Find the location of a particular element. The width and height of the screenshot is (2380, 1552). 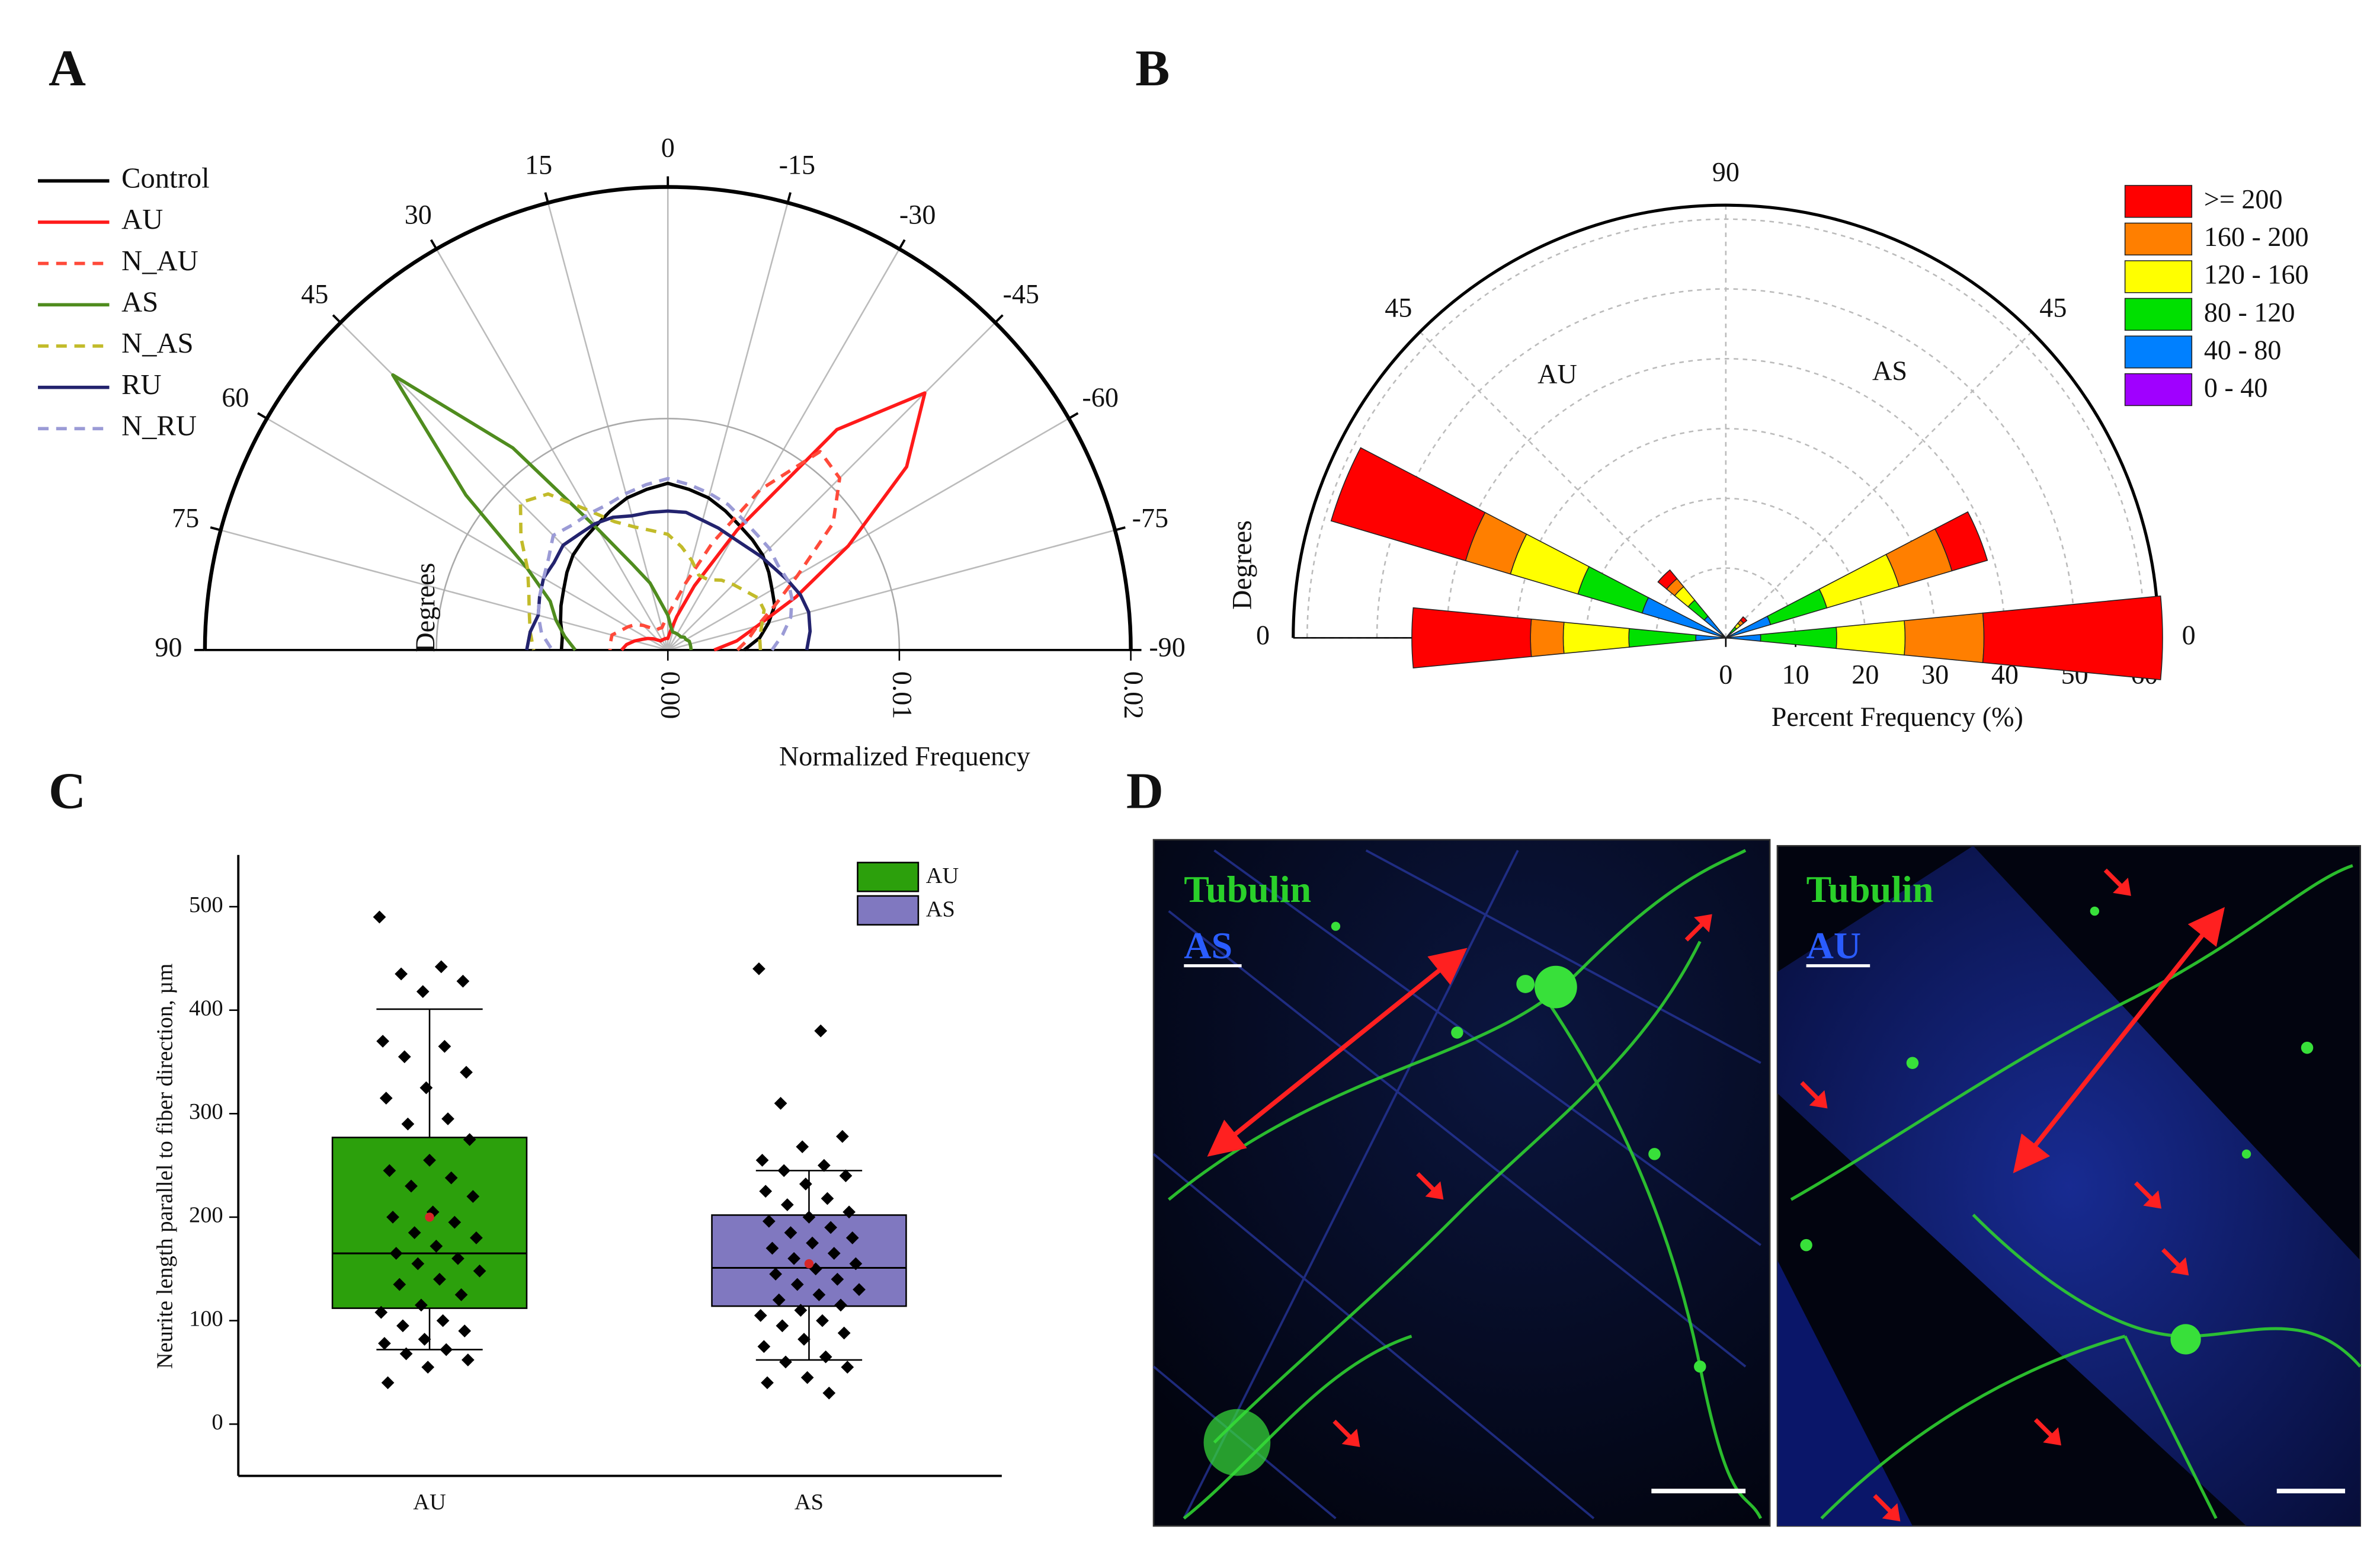

panel-letter: A is located at coordinates (67, 68).